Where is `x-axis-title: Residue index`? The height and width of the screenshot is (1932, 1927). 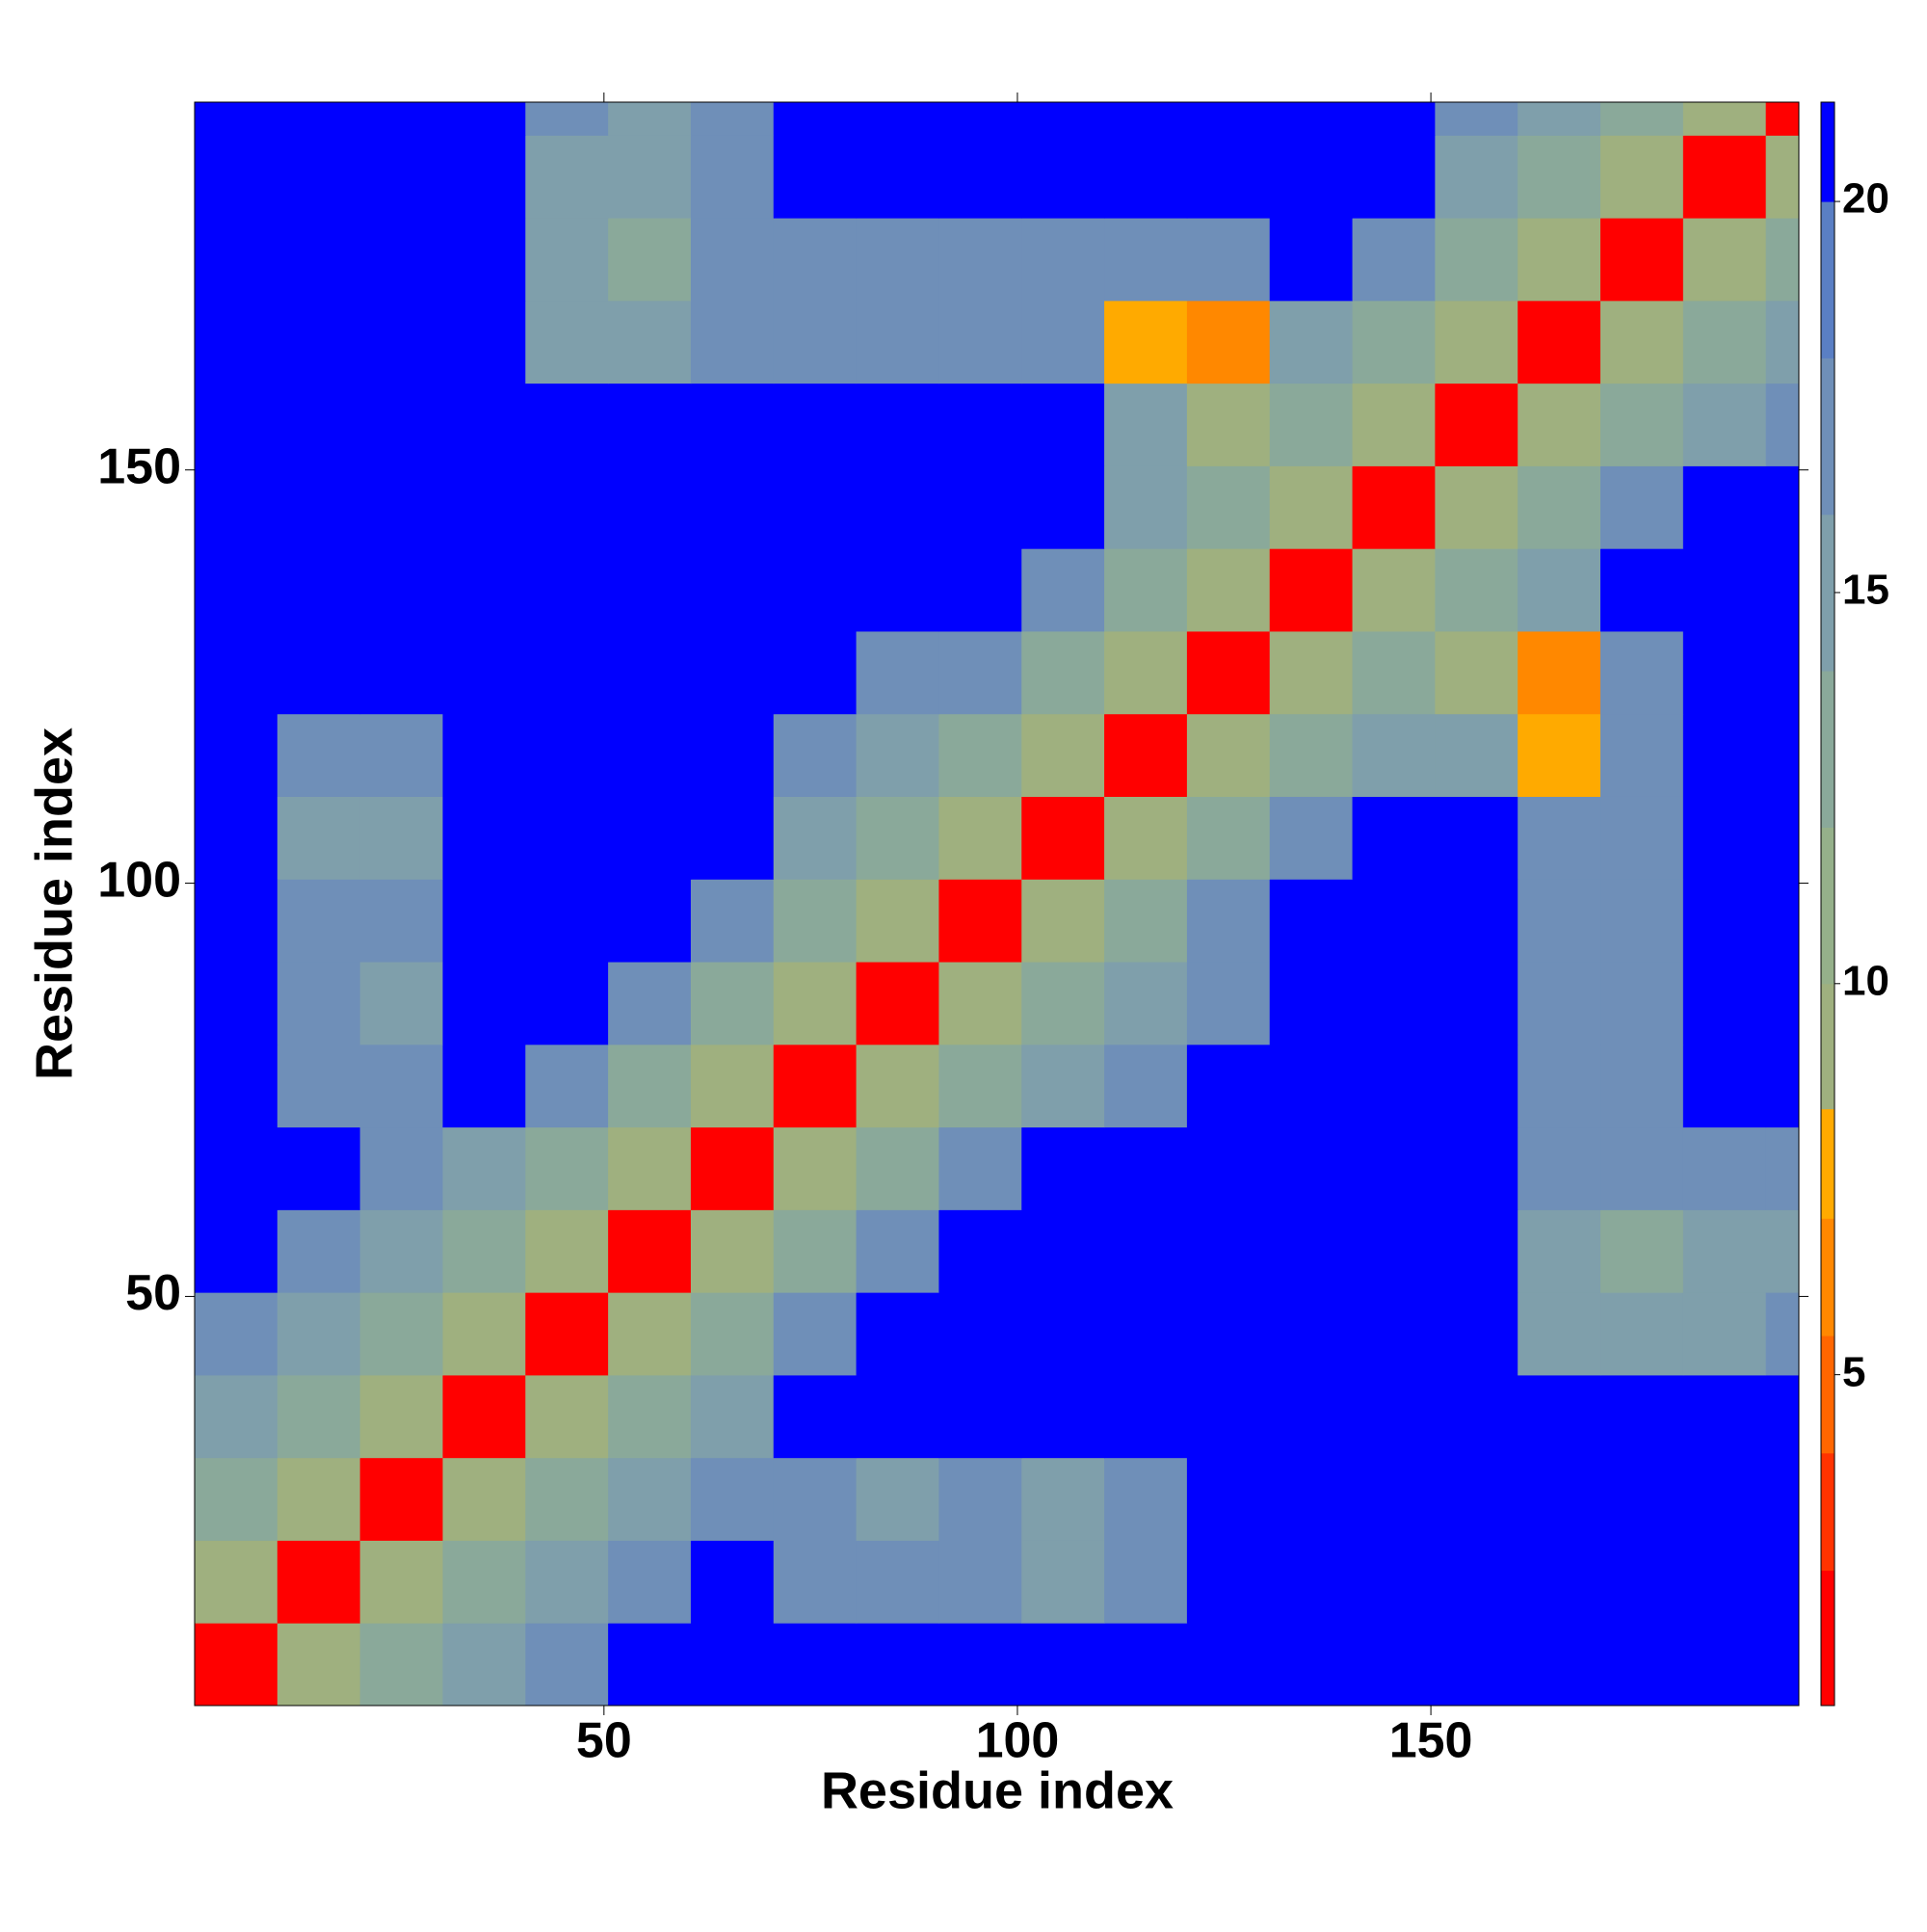 x-axis-title: Residue index is located at coordinates (998, 1790).